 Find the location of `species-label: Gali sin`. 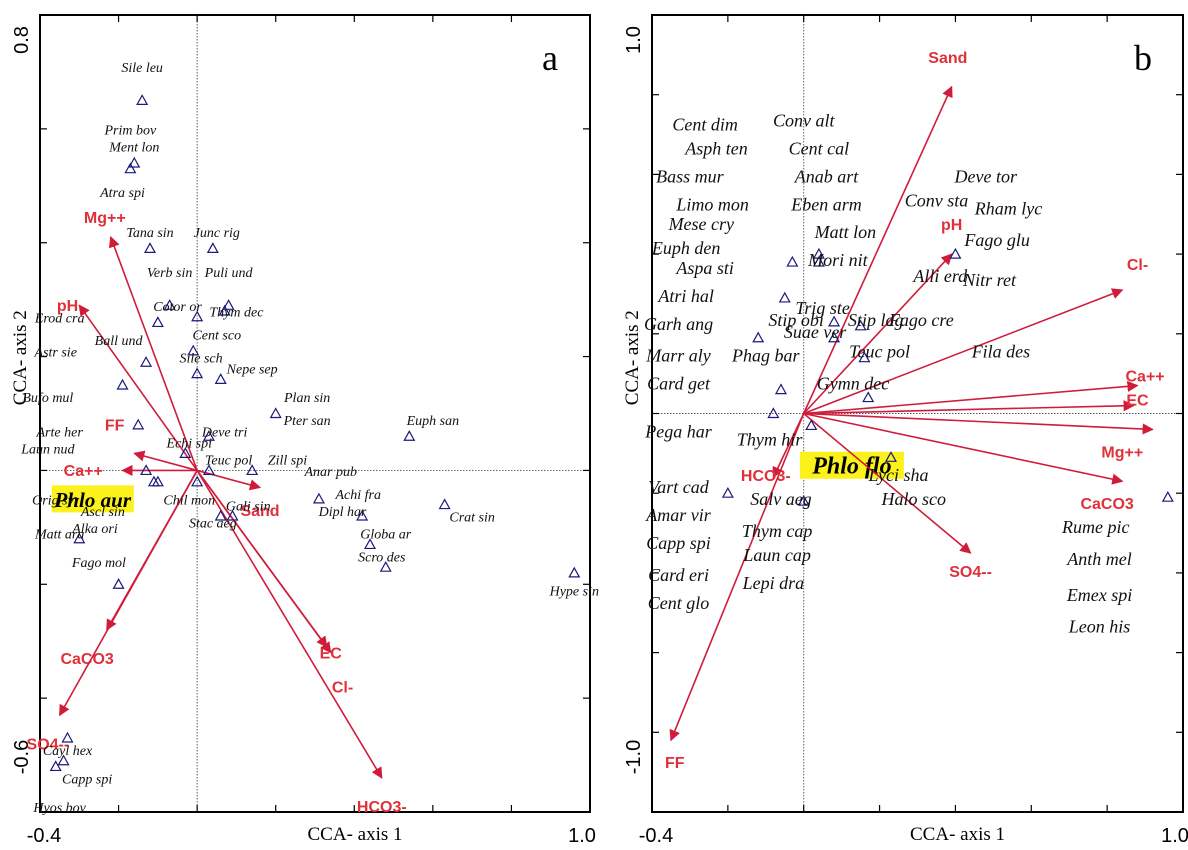

species-label: Gali sin is located at coordinates (248, 506).